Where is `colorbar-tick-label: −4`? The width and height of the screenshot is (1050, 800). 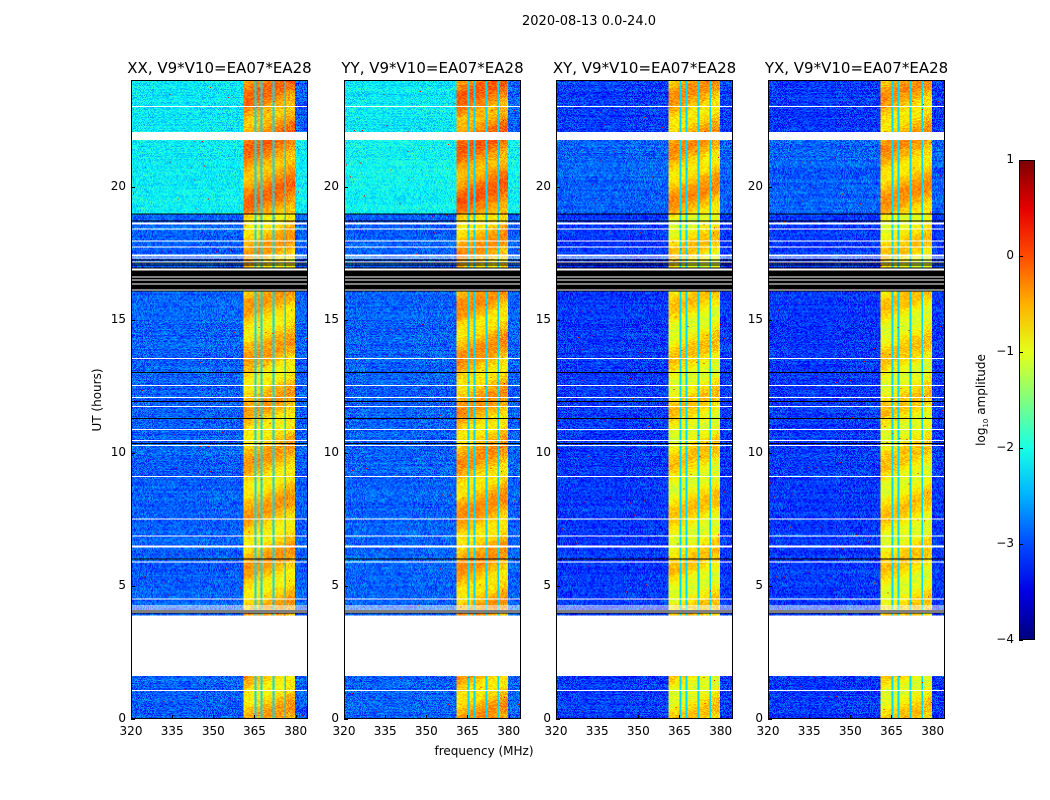 colorbar-tick-label: −4 is located at coordinates (1005, 639).